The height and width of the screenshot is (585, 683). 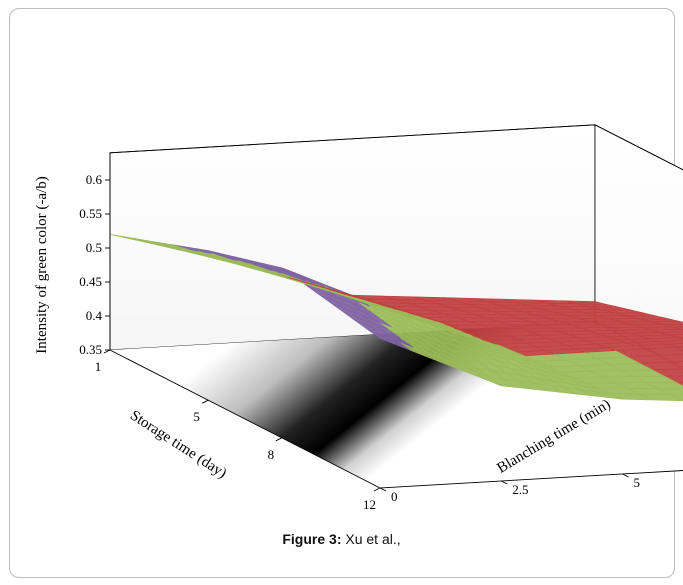 What do you see at coordinates (90, 281) in the screenshot?
I see `z-tick-label: 0.45` at bounding box center [90, 281].